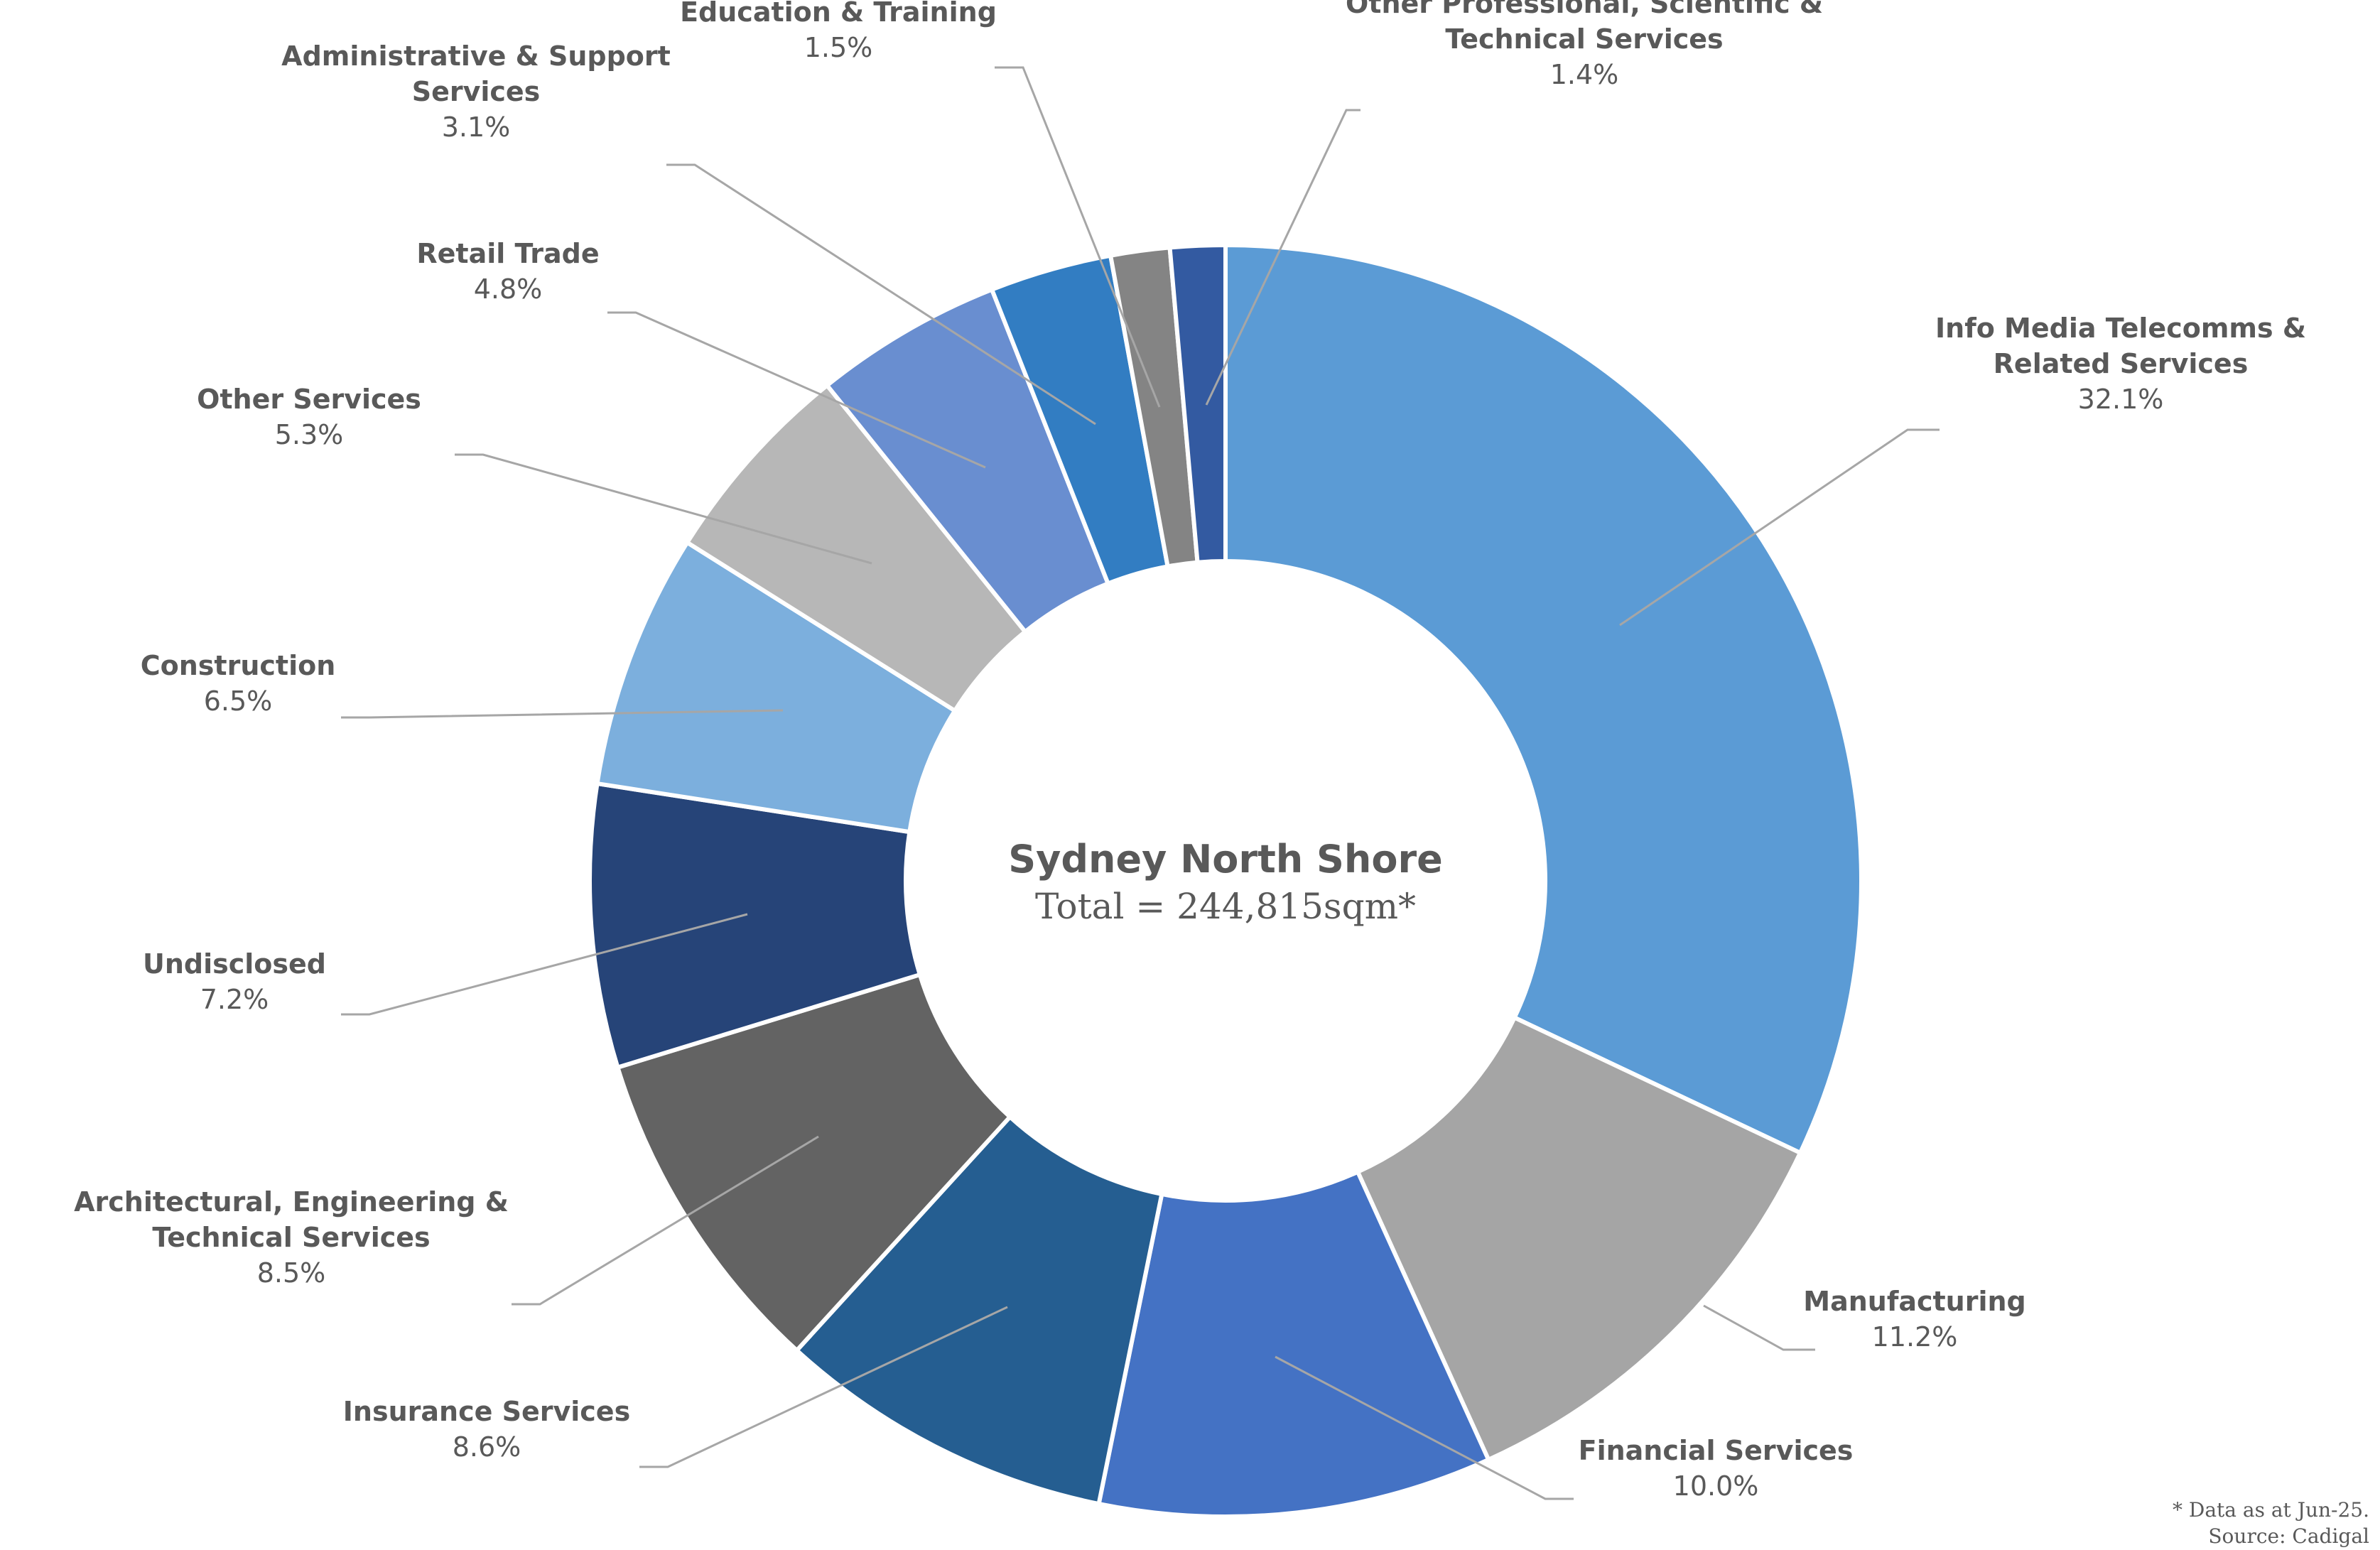 The height and width of the screenshot is (1550, 2380). What do you see at coordinates (1584, 39) in the screenshot?
I see `slice-name-11-line-1: Technical Services` at bounding box center [1584, 39].